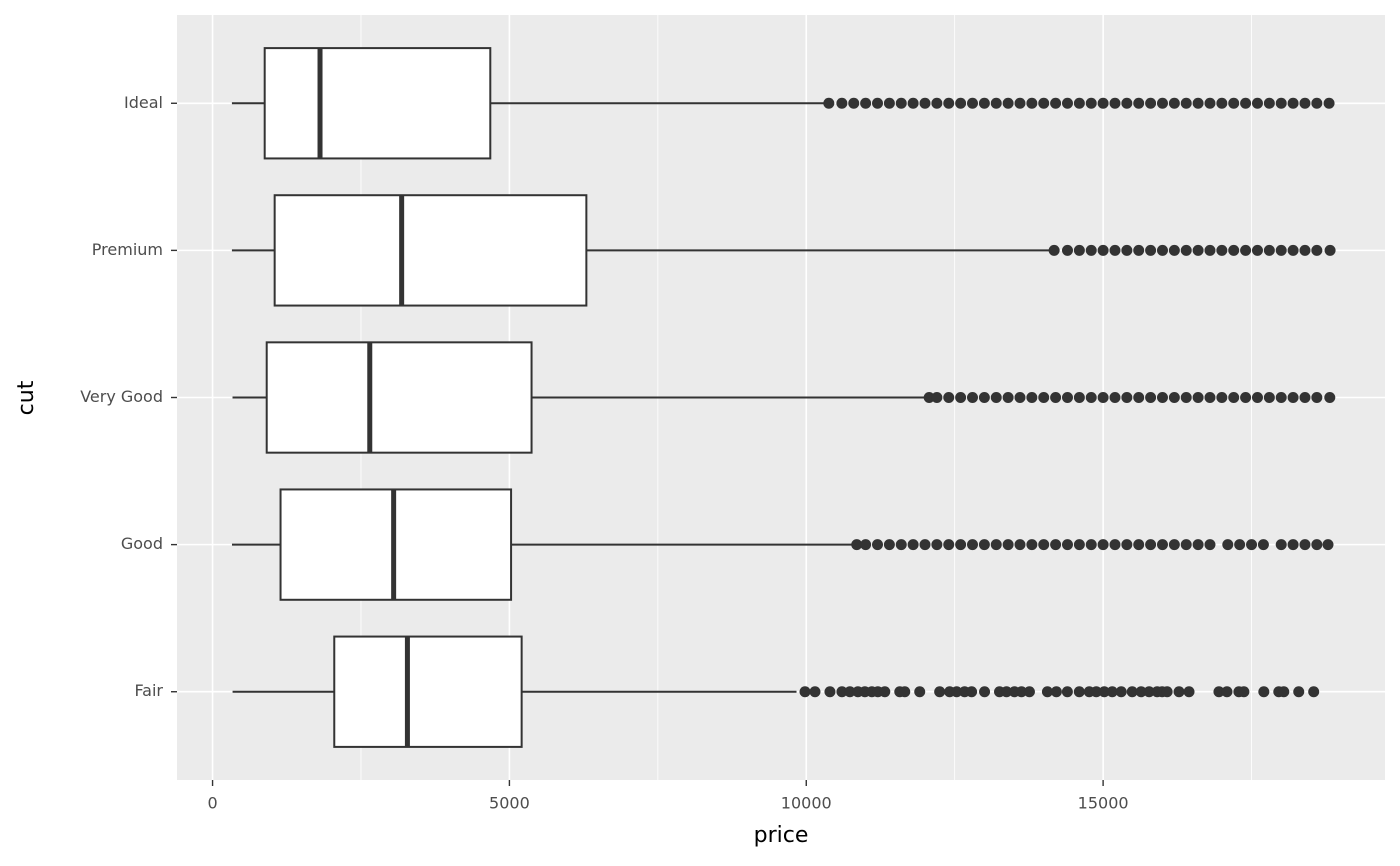 The width and height of the screenshot is (1400, 866). What do you see at coordinates (127, 249) in the screenshot?
I see `y-tick-label: Premium` at bounding box center [127, 249].